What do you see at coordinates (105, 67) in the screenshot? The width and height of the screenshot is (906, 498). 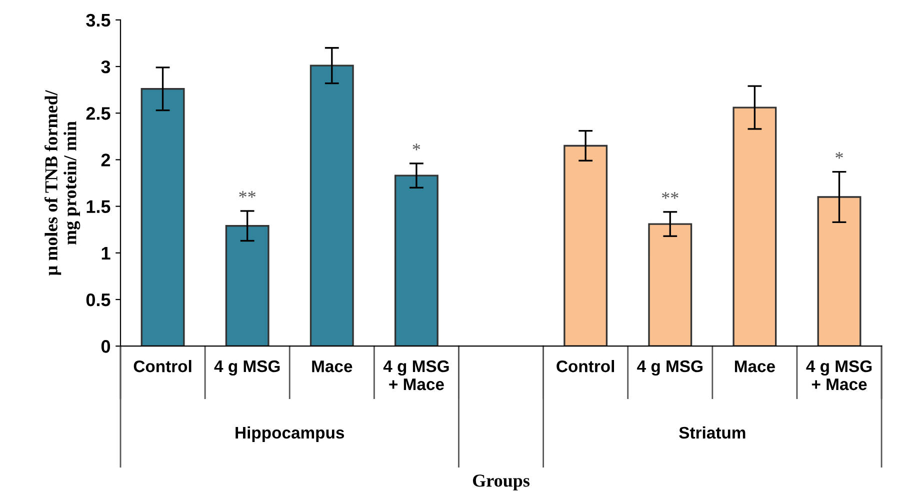 I see `y-tick-label: 3` at bounding box center [105, 67].